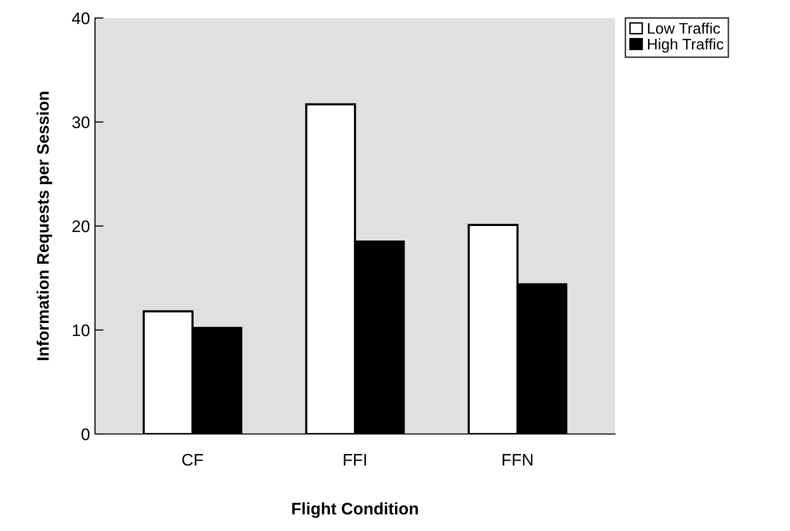 The height and width of the screenshot is (531, 790). Describe the element at coordinates (86, 434) in the screenshot. I see `y-tick-label: 0` at that location.